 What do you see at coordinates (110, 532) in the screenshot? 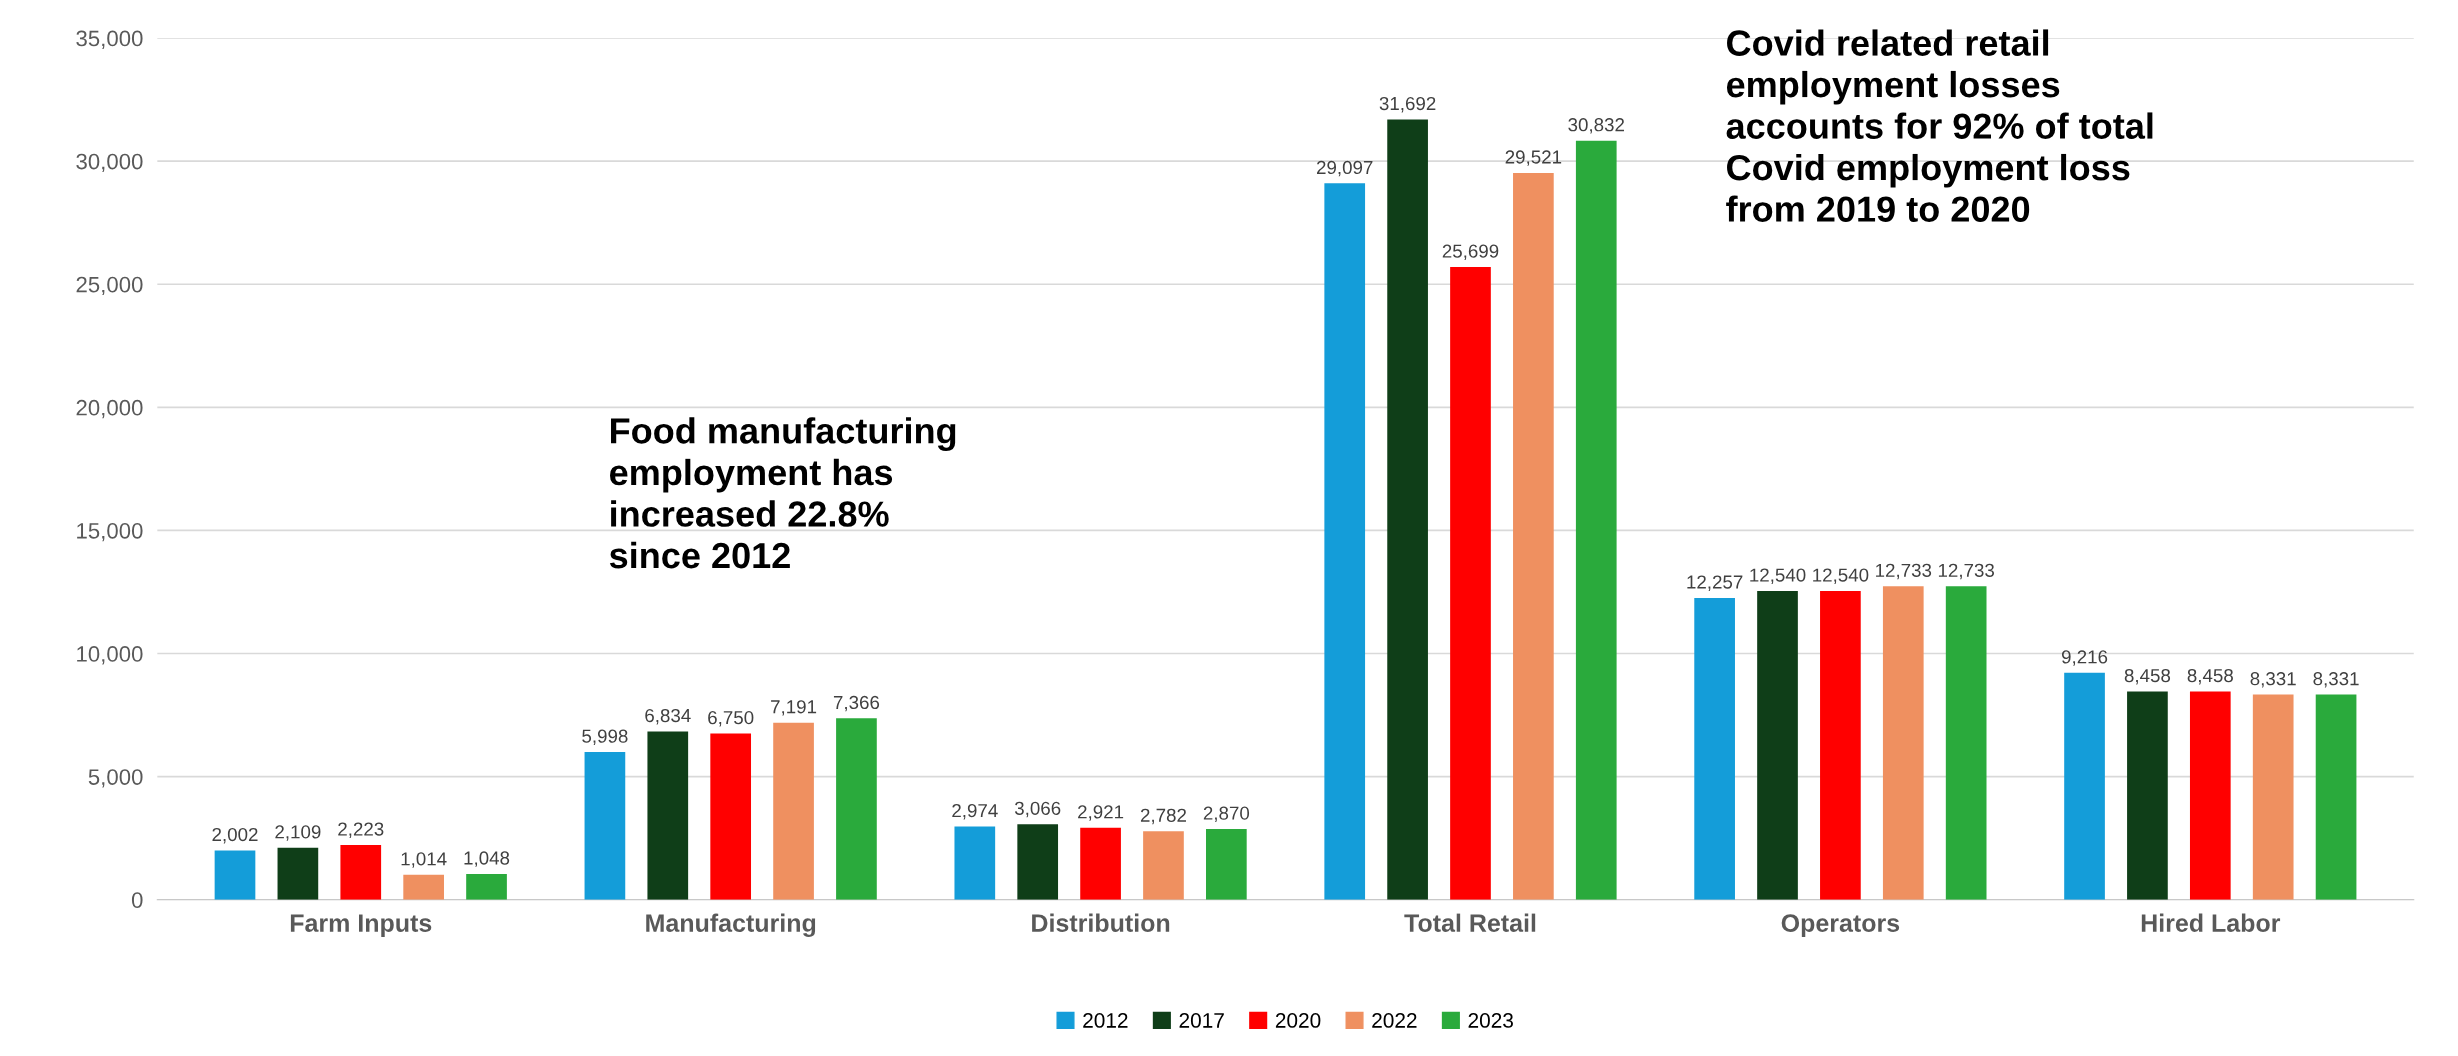
I see `y-tick-label: 15,000` at bounding box center [110, 532].